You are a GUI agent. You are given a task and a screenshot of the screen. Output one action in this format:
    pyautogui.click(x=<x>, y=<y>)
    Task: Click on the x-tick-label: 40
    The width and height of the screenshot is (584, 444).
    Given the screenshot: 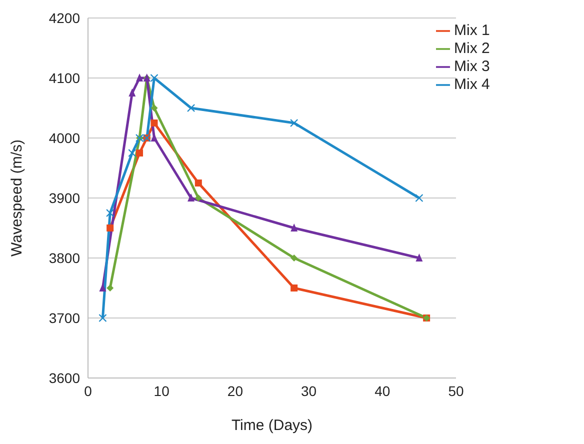 What is the action you would take?
    pyautogui.click(x=382, y=390)
    